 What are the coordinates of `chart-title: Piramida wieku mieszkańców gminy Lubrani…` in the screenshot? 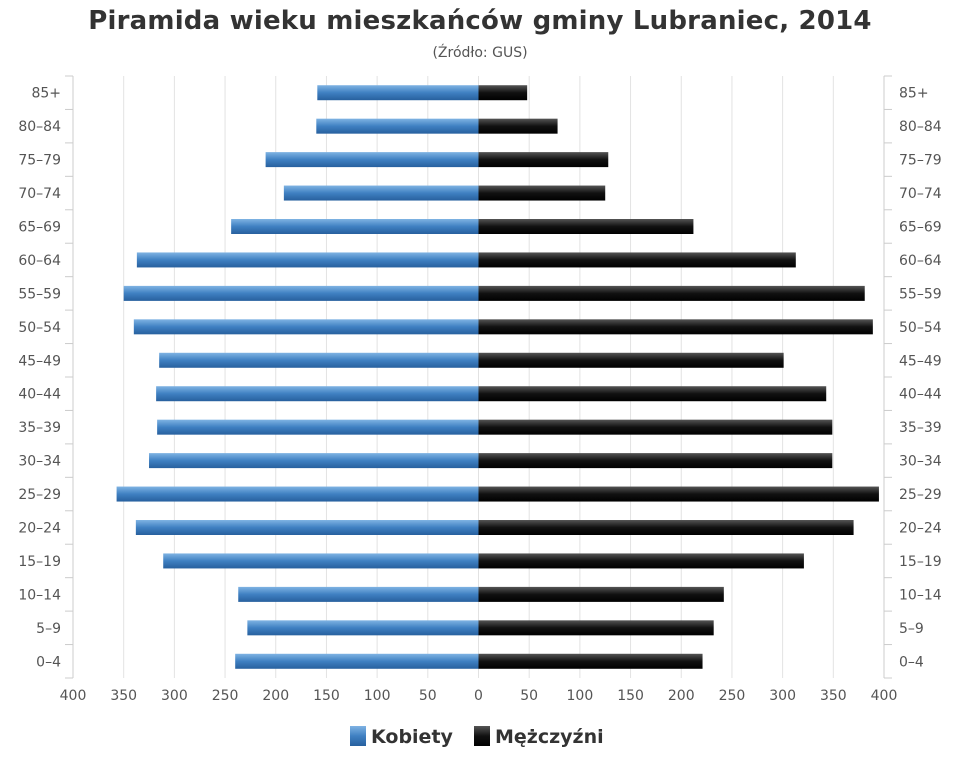 It's located at (480, 21).